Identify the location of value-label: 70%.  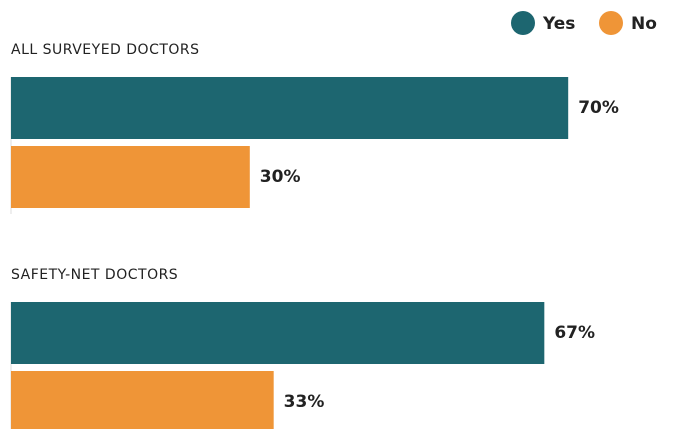
(598, 108).